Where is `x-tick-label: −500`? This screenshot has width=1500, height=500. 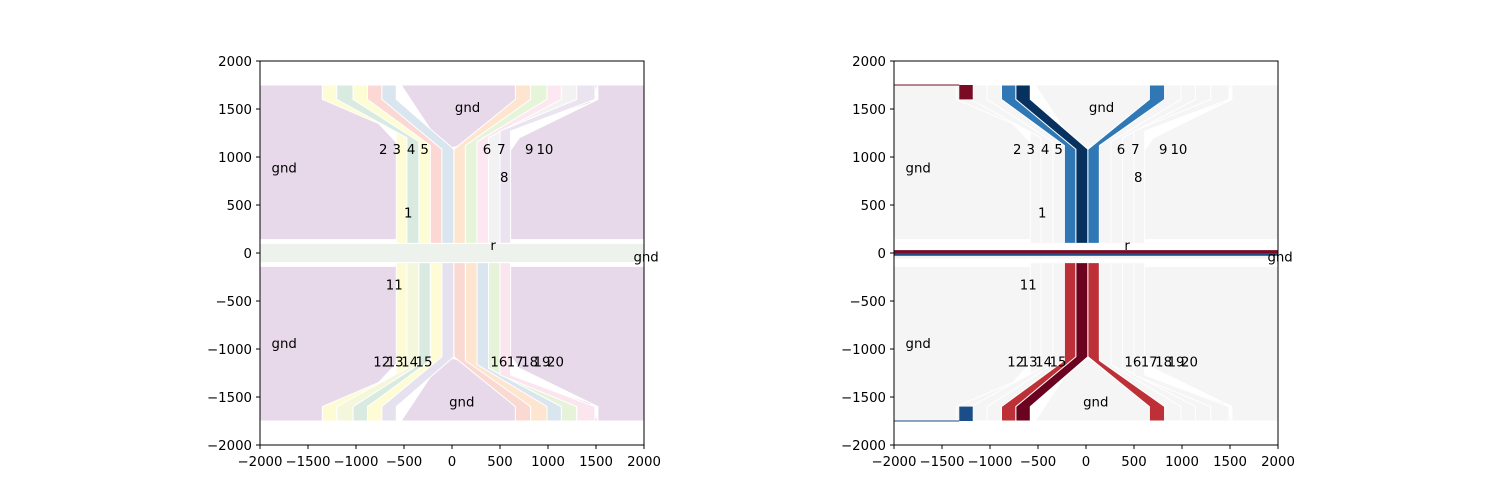
x-tick-label: −500 is located at coordinates (1038, 462).